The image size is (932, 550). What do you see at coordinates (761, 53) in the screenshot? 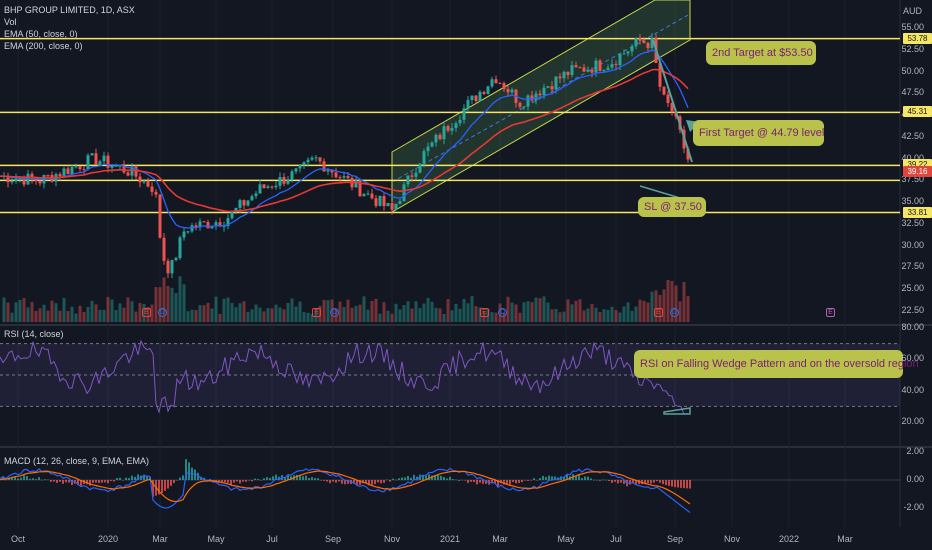
I see `second-target-note: 2nd Target at $53.50` at bounding box center [761, 53].